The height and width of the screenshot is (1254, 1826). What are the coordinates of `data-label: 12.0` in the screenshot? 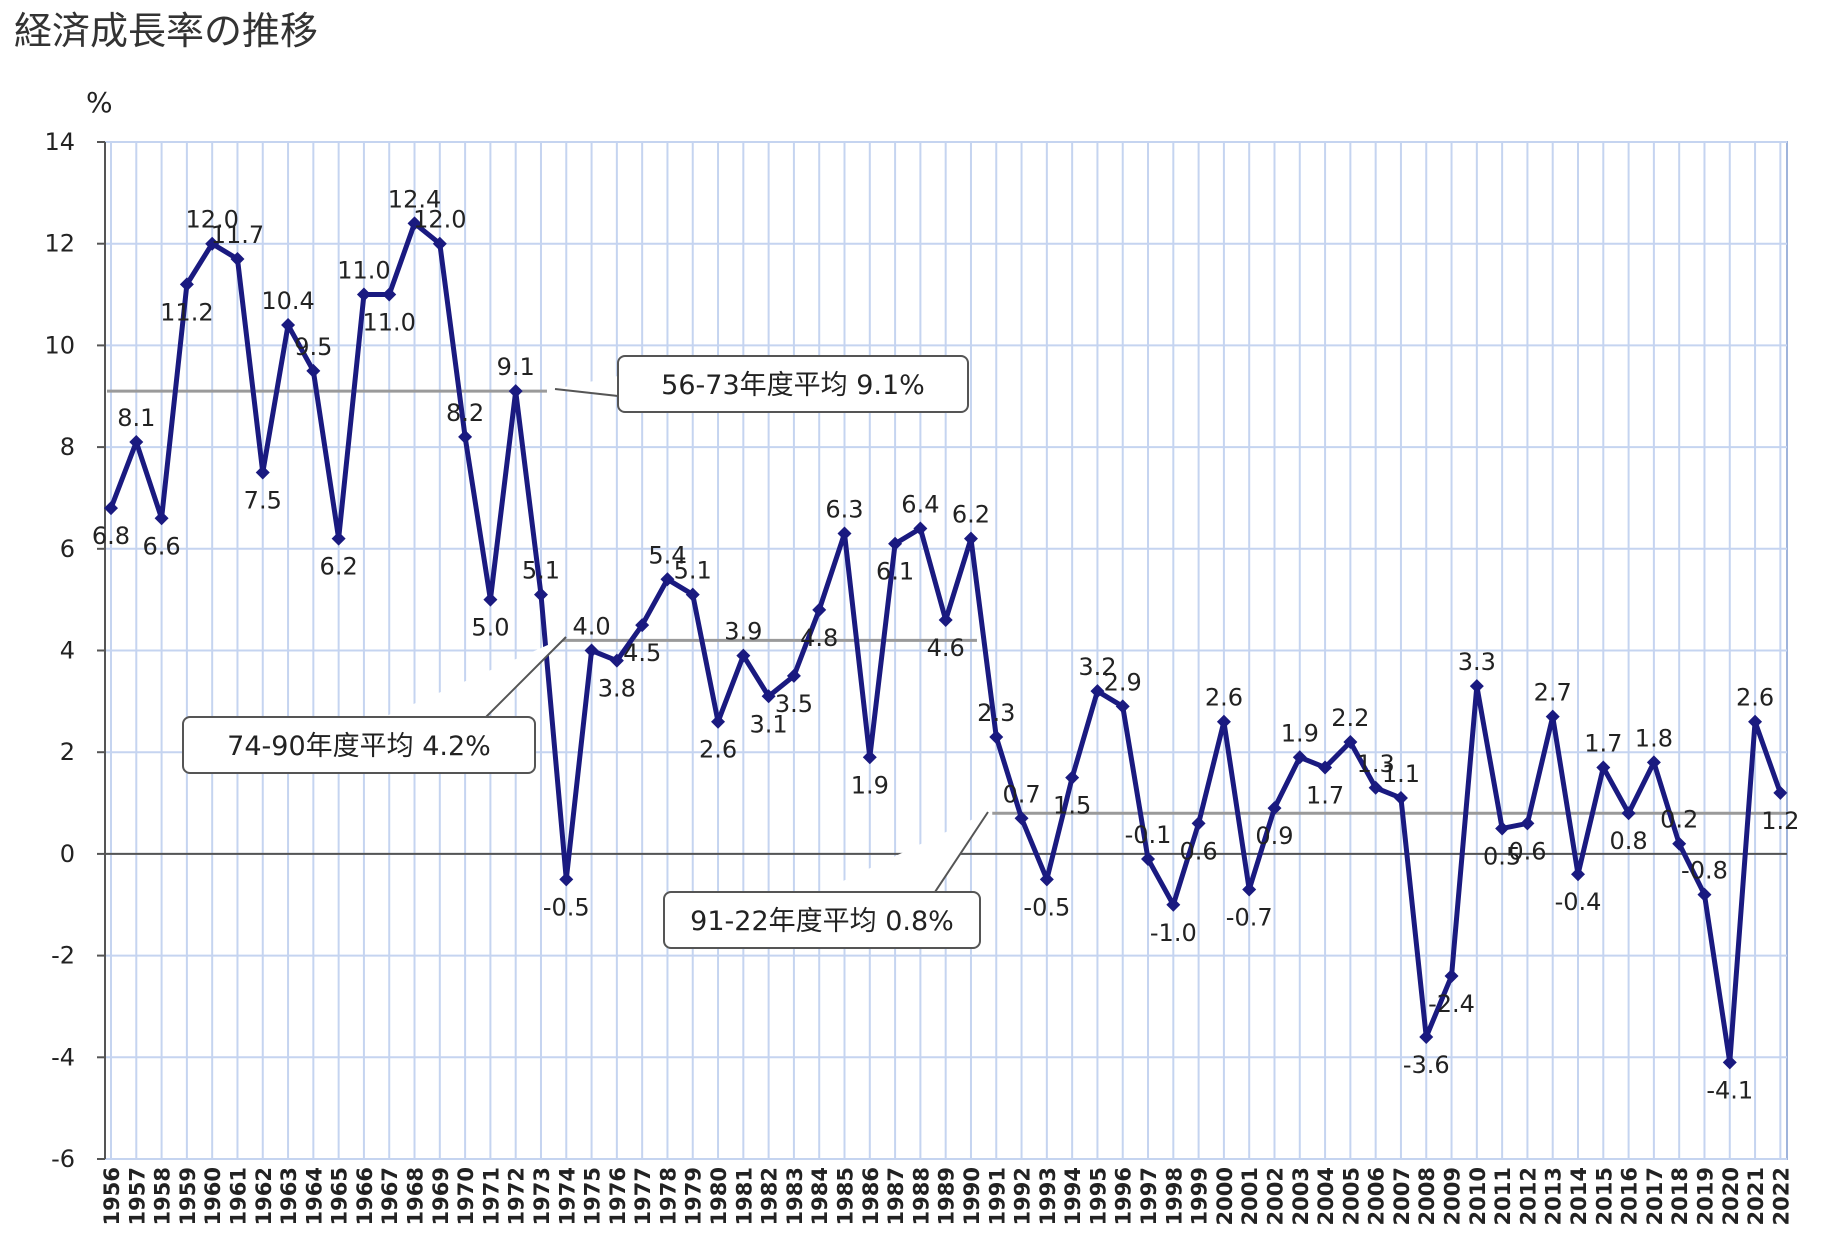 It's located at (211, 220).